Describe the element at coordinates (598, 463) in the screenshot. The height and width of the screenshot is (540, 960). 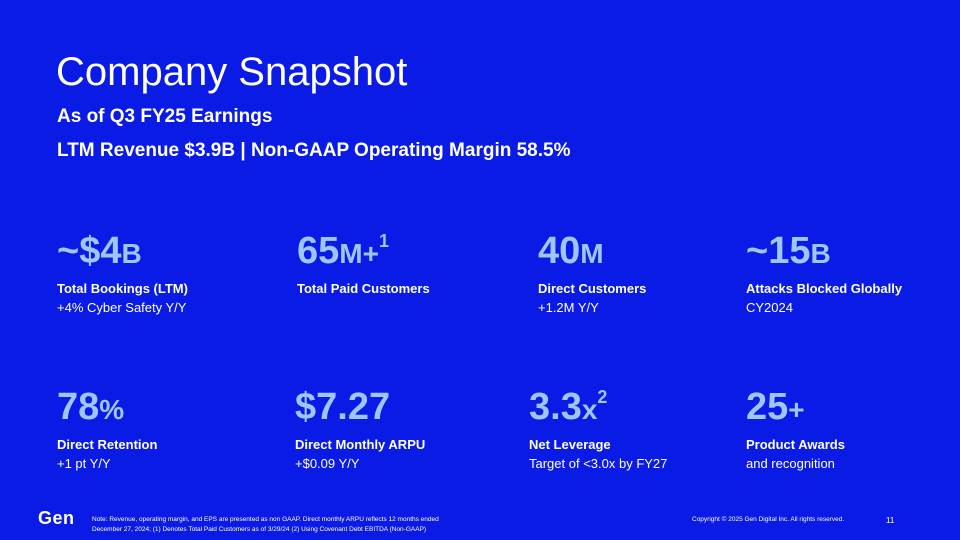
I see `metric-sub: Target of <3.0x by FY27` at that location.